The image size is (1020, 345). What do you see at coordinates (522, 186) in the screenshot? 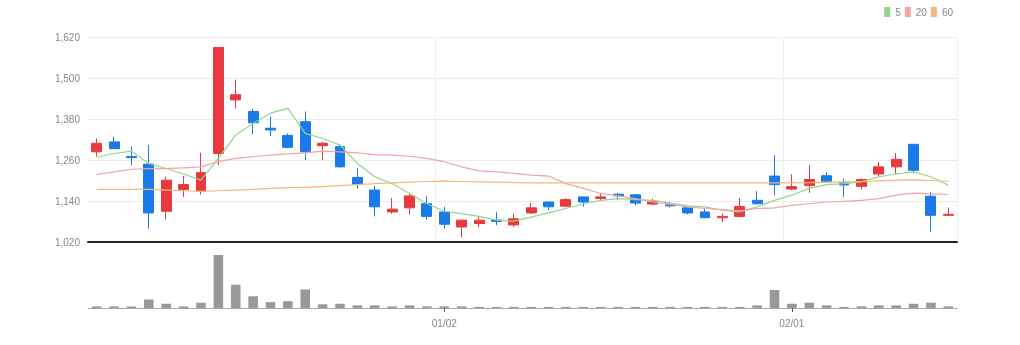
I see `line-series` at bounding box center [522, 186].